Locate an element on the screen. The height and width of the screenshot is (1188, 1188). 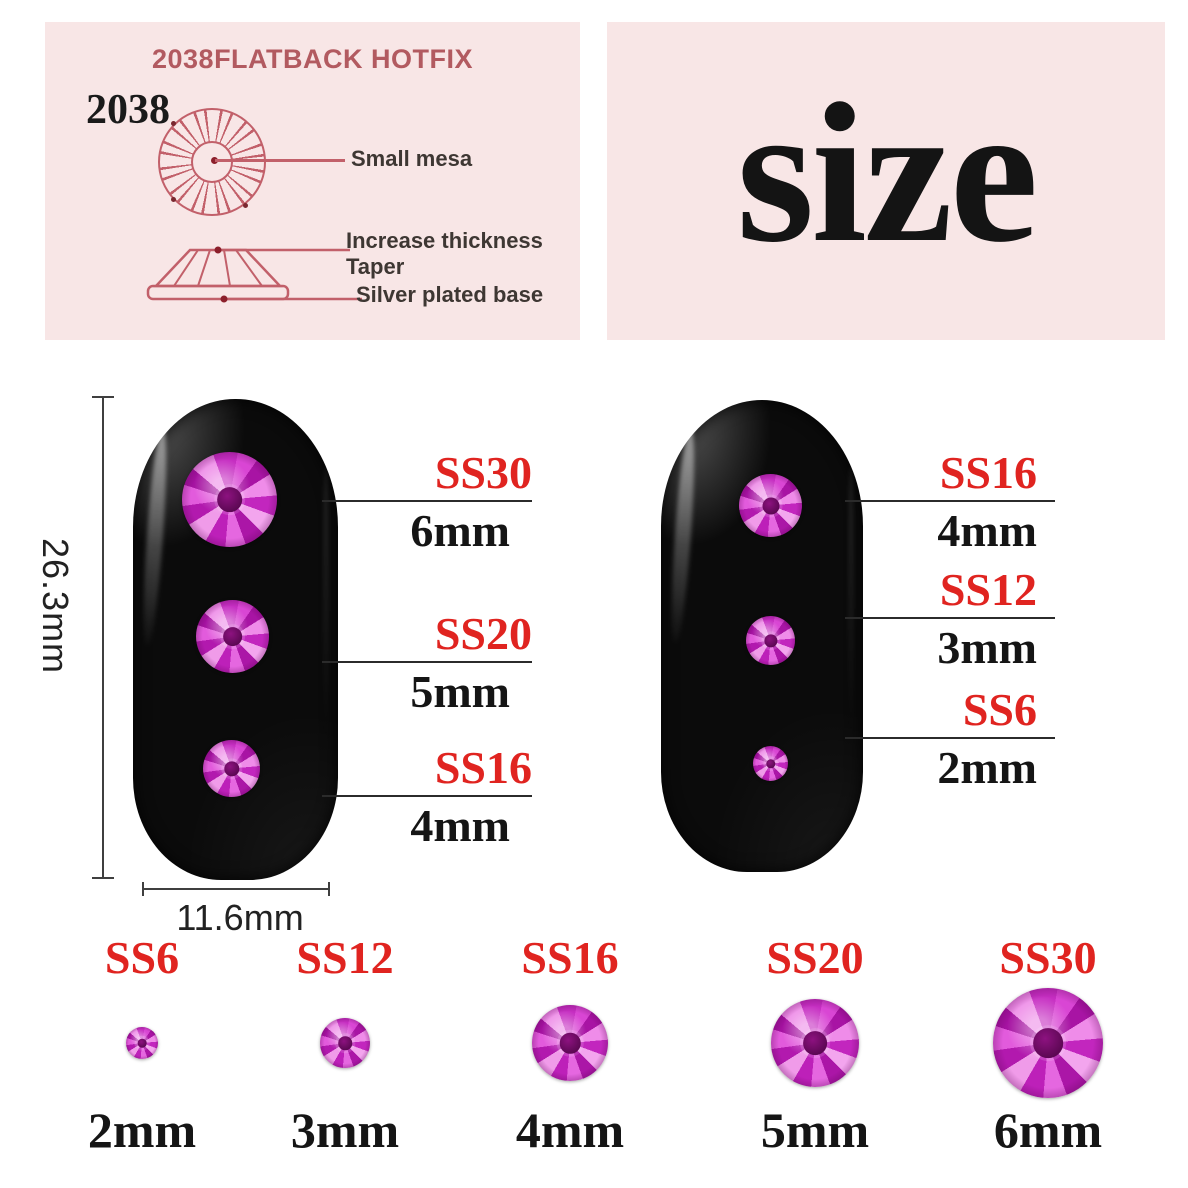
small-mesa-leader-line is located at coordinates (280, 160).